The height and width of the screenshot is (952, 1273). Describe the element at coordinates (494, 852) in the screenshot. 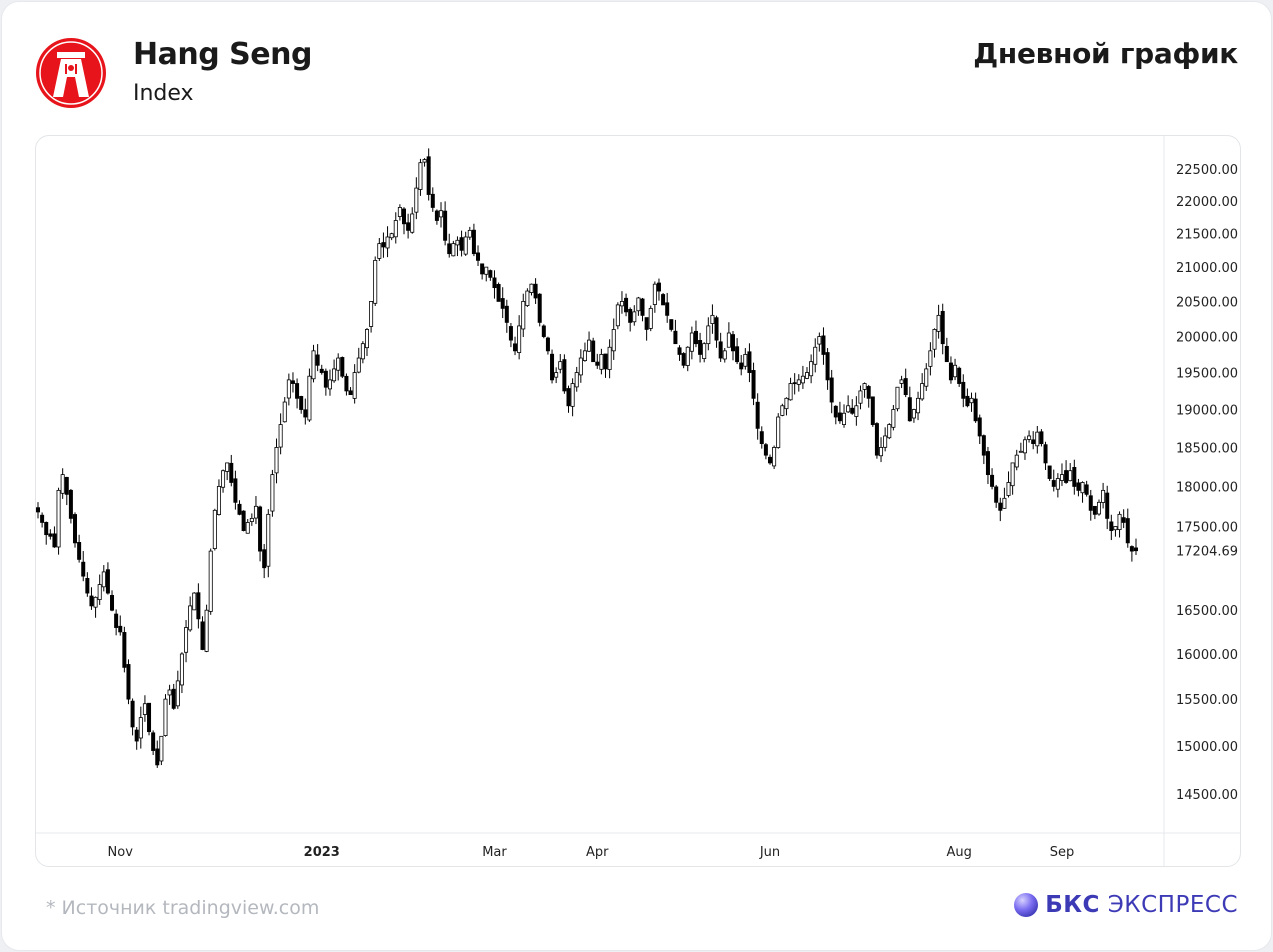

I see `x-tick-label: Mar` at that location.